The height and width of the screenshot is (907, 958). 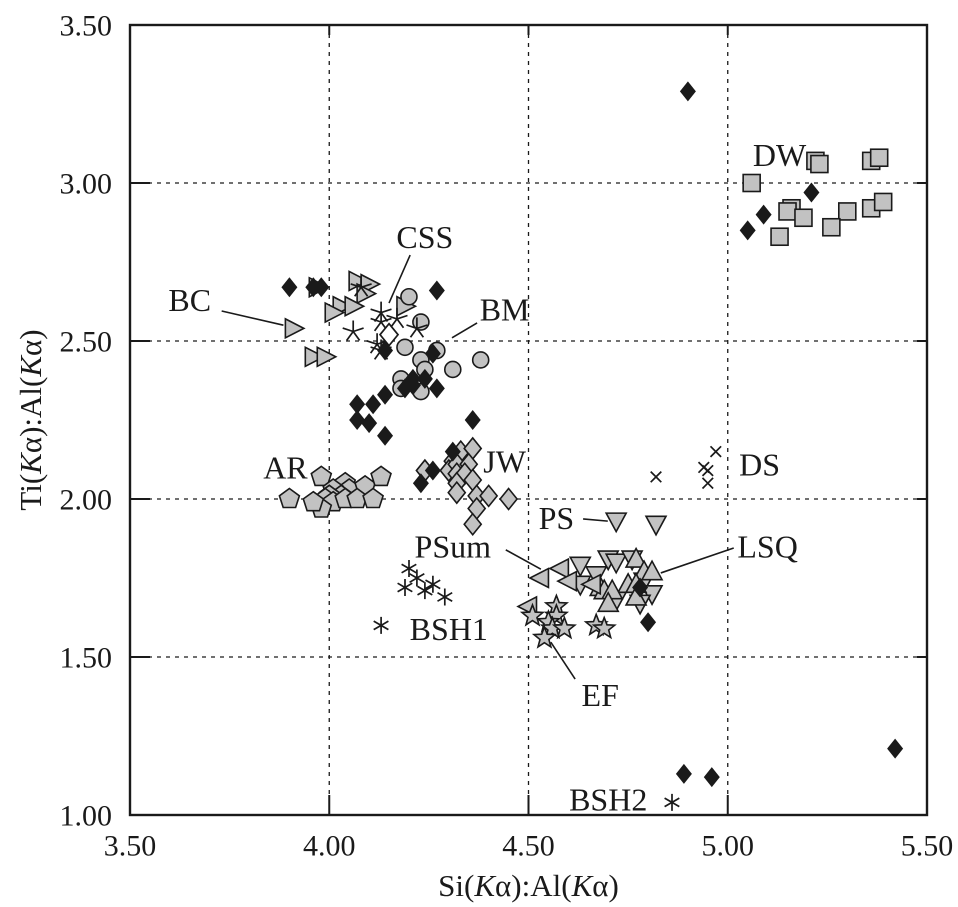 What do you see at coordinates (591, 584) in the screenshot?
I see `psum-marker` at bounding box center [591, 584].